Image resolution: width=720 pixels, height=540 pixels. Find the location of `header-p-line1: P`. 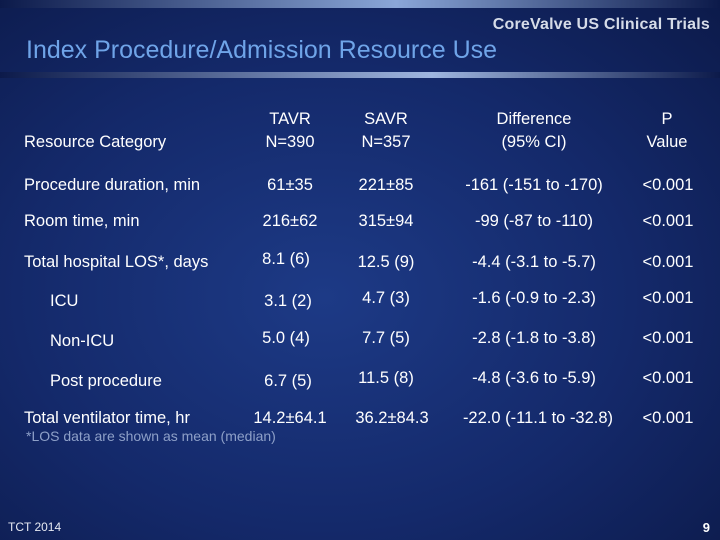

header-p-line1: P is located at coordinates (667, 119).